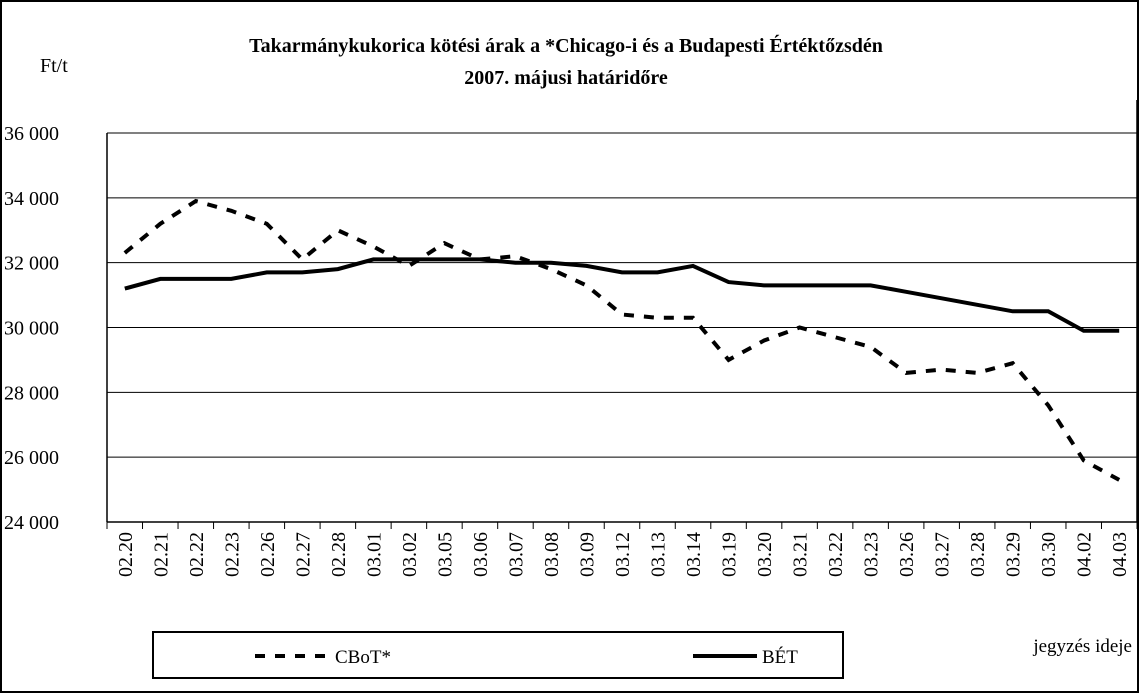 This screenshot has height=693, width=1139. I want to click on x-tick-label: 03.27, so click(943, 554).